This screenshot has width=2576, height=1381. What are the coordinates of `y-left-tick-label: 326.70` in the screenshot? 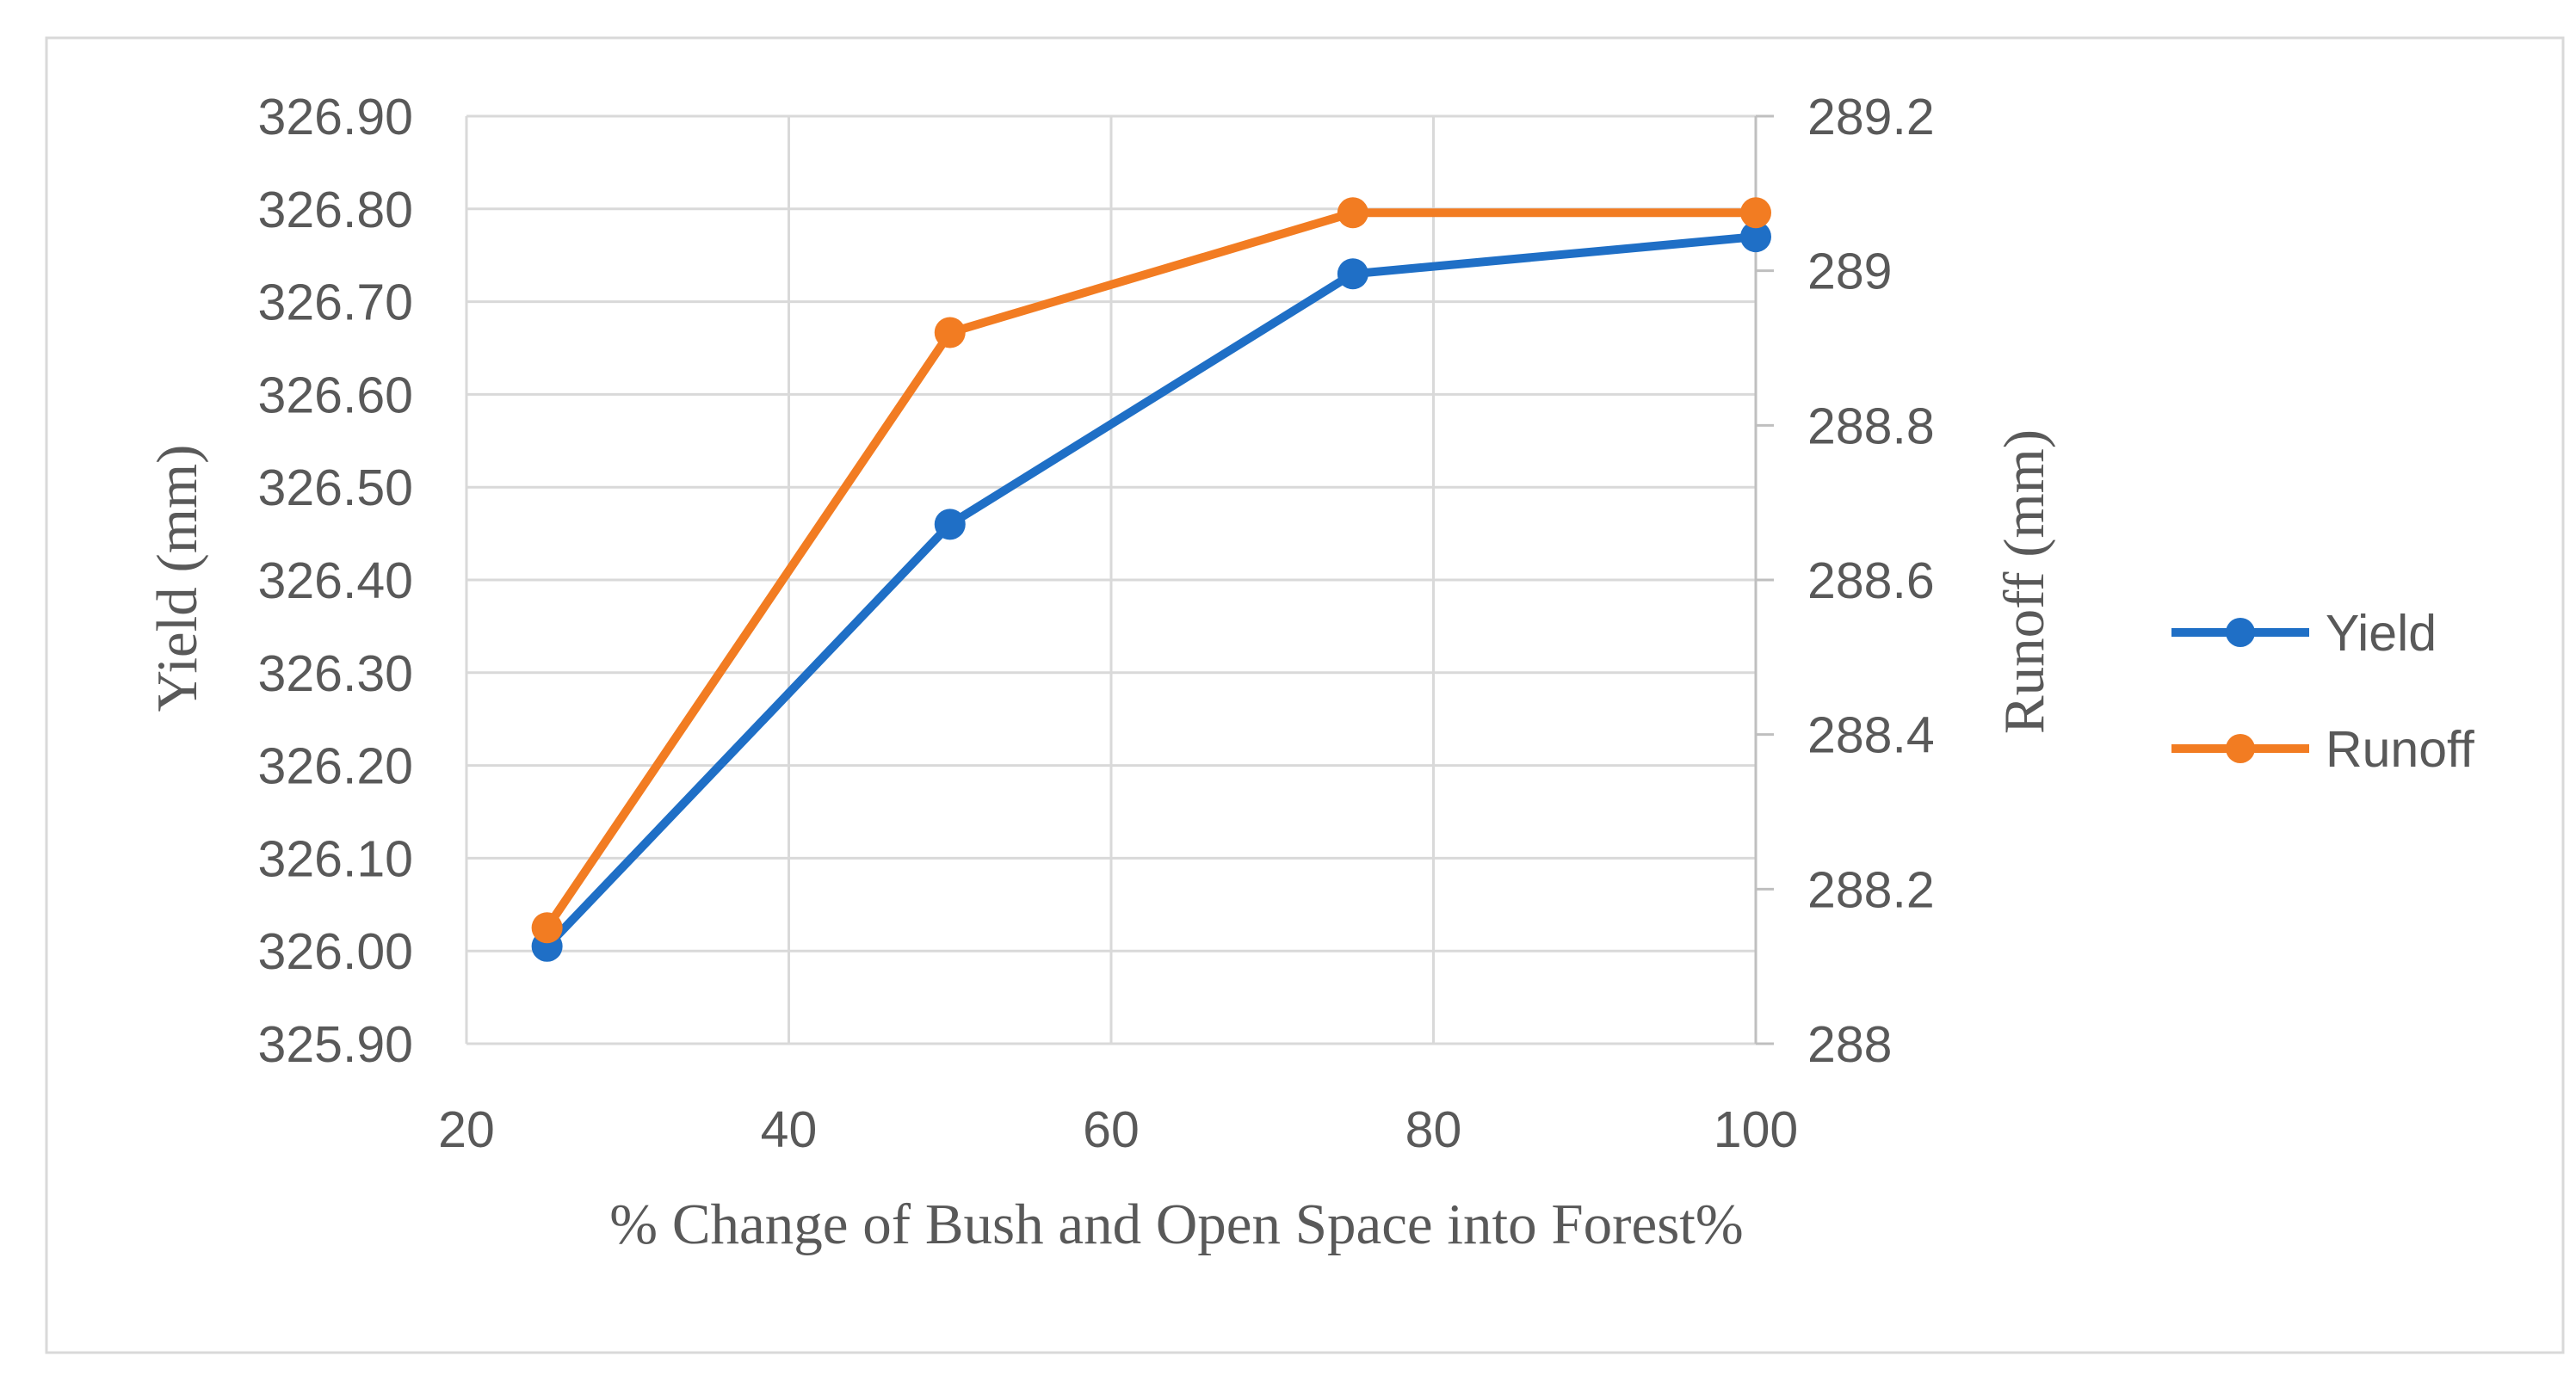 It's located at (335, 303).